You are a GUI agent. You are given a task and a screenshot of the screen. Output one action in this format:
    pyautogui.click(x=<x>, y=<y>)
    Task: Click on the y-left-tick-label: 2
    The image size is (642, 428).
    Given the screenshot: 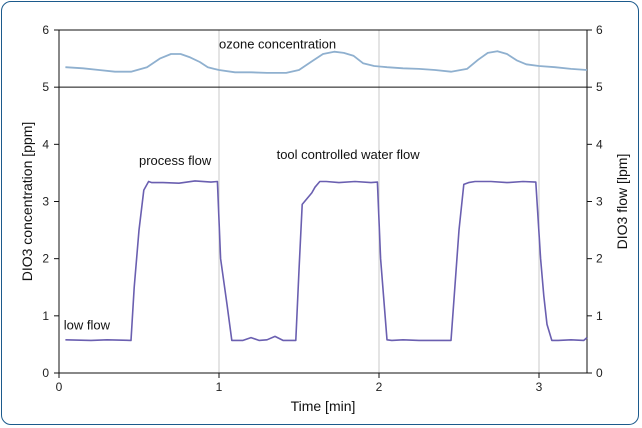 What is the action you would take?
    pyautogui.click(x=45, y=259)
    